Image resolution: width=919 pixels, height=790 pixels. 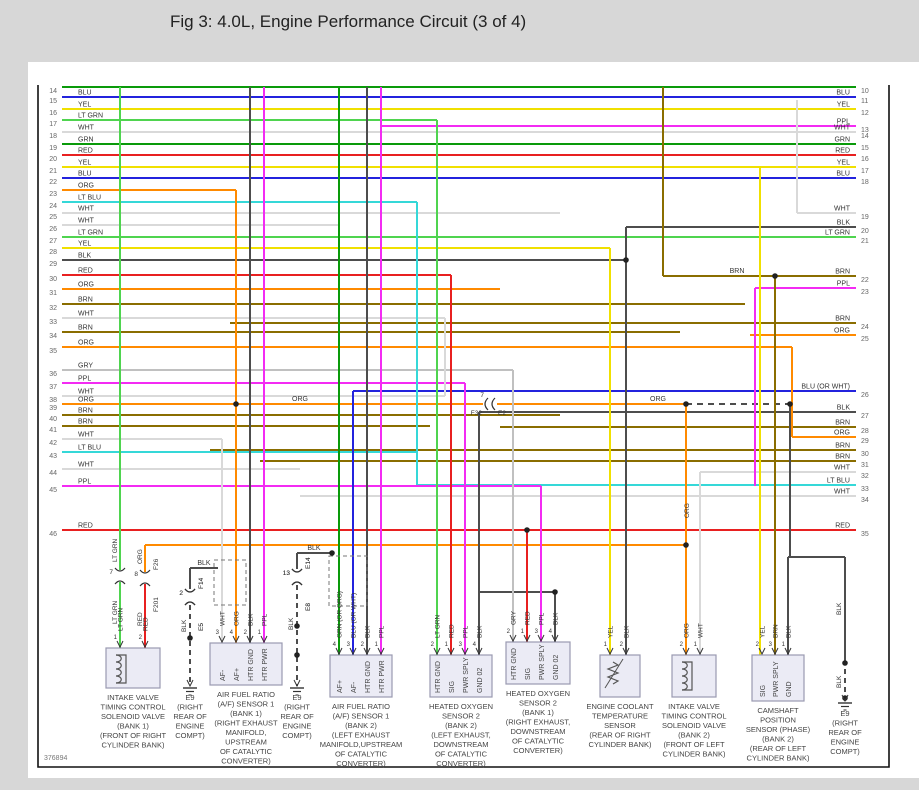 What do you see at coordinates (763, 691) in the screenshot?
I see `rotated-label: SIG` at bounding box center [763, 691].